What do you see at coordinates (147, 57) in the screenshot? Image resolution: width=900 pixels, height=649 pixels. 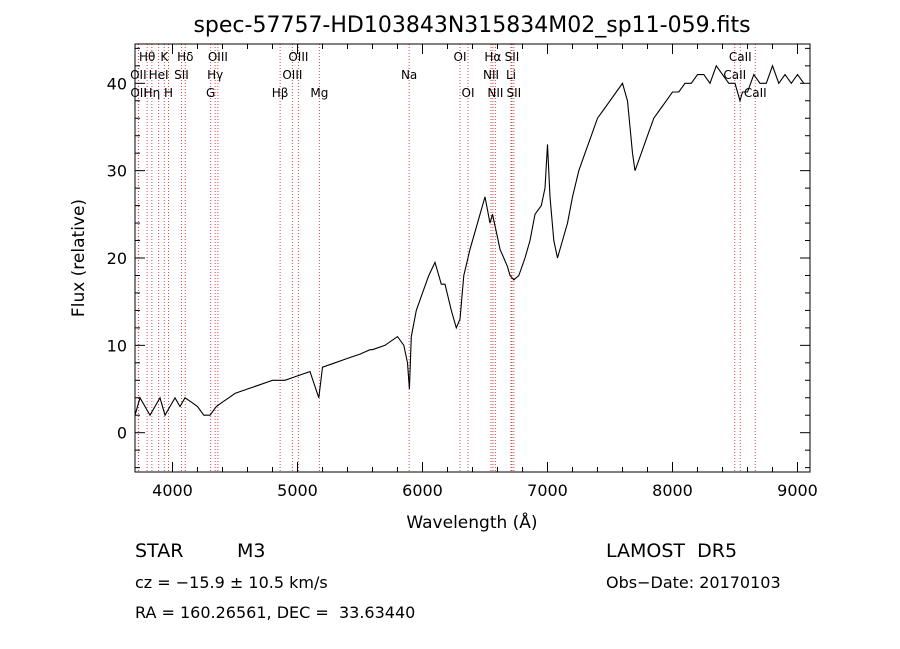 I see `spectral-line-label: Hθ` at bounding box center [147, 57].